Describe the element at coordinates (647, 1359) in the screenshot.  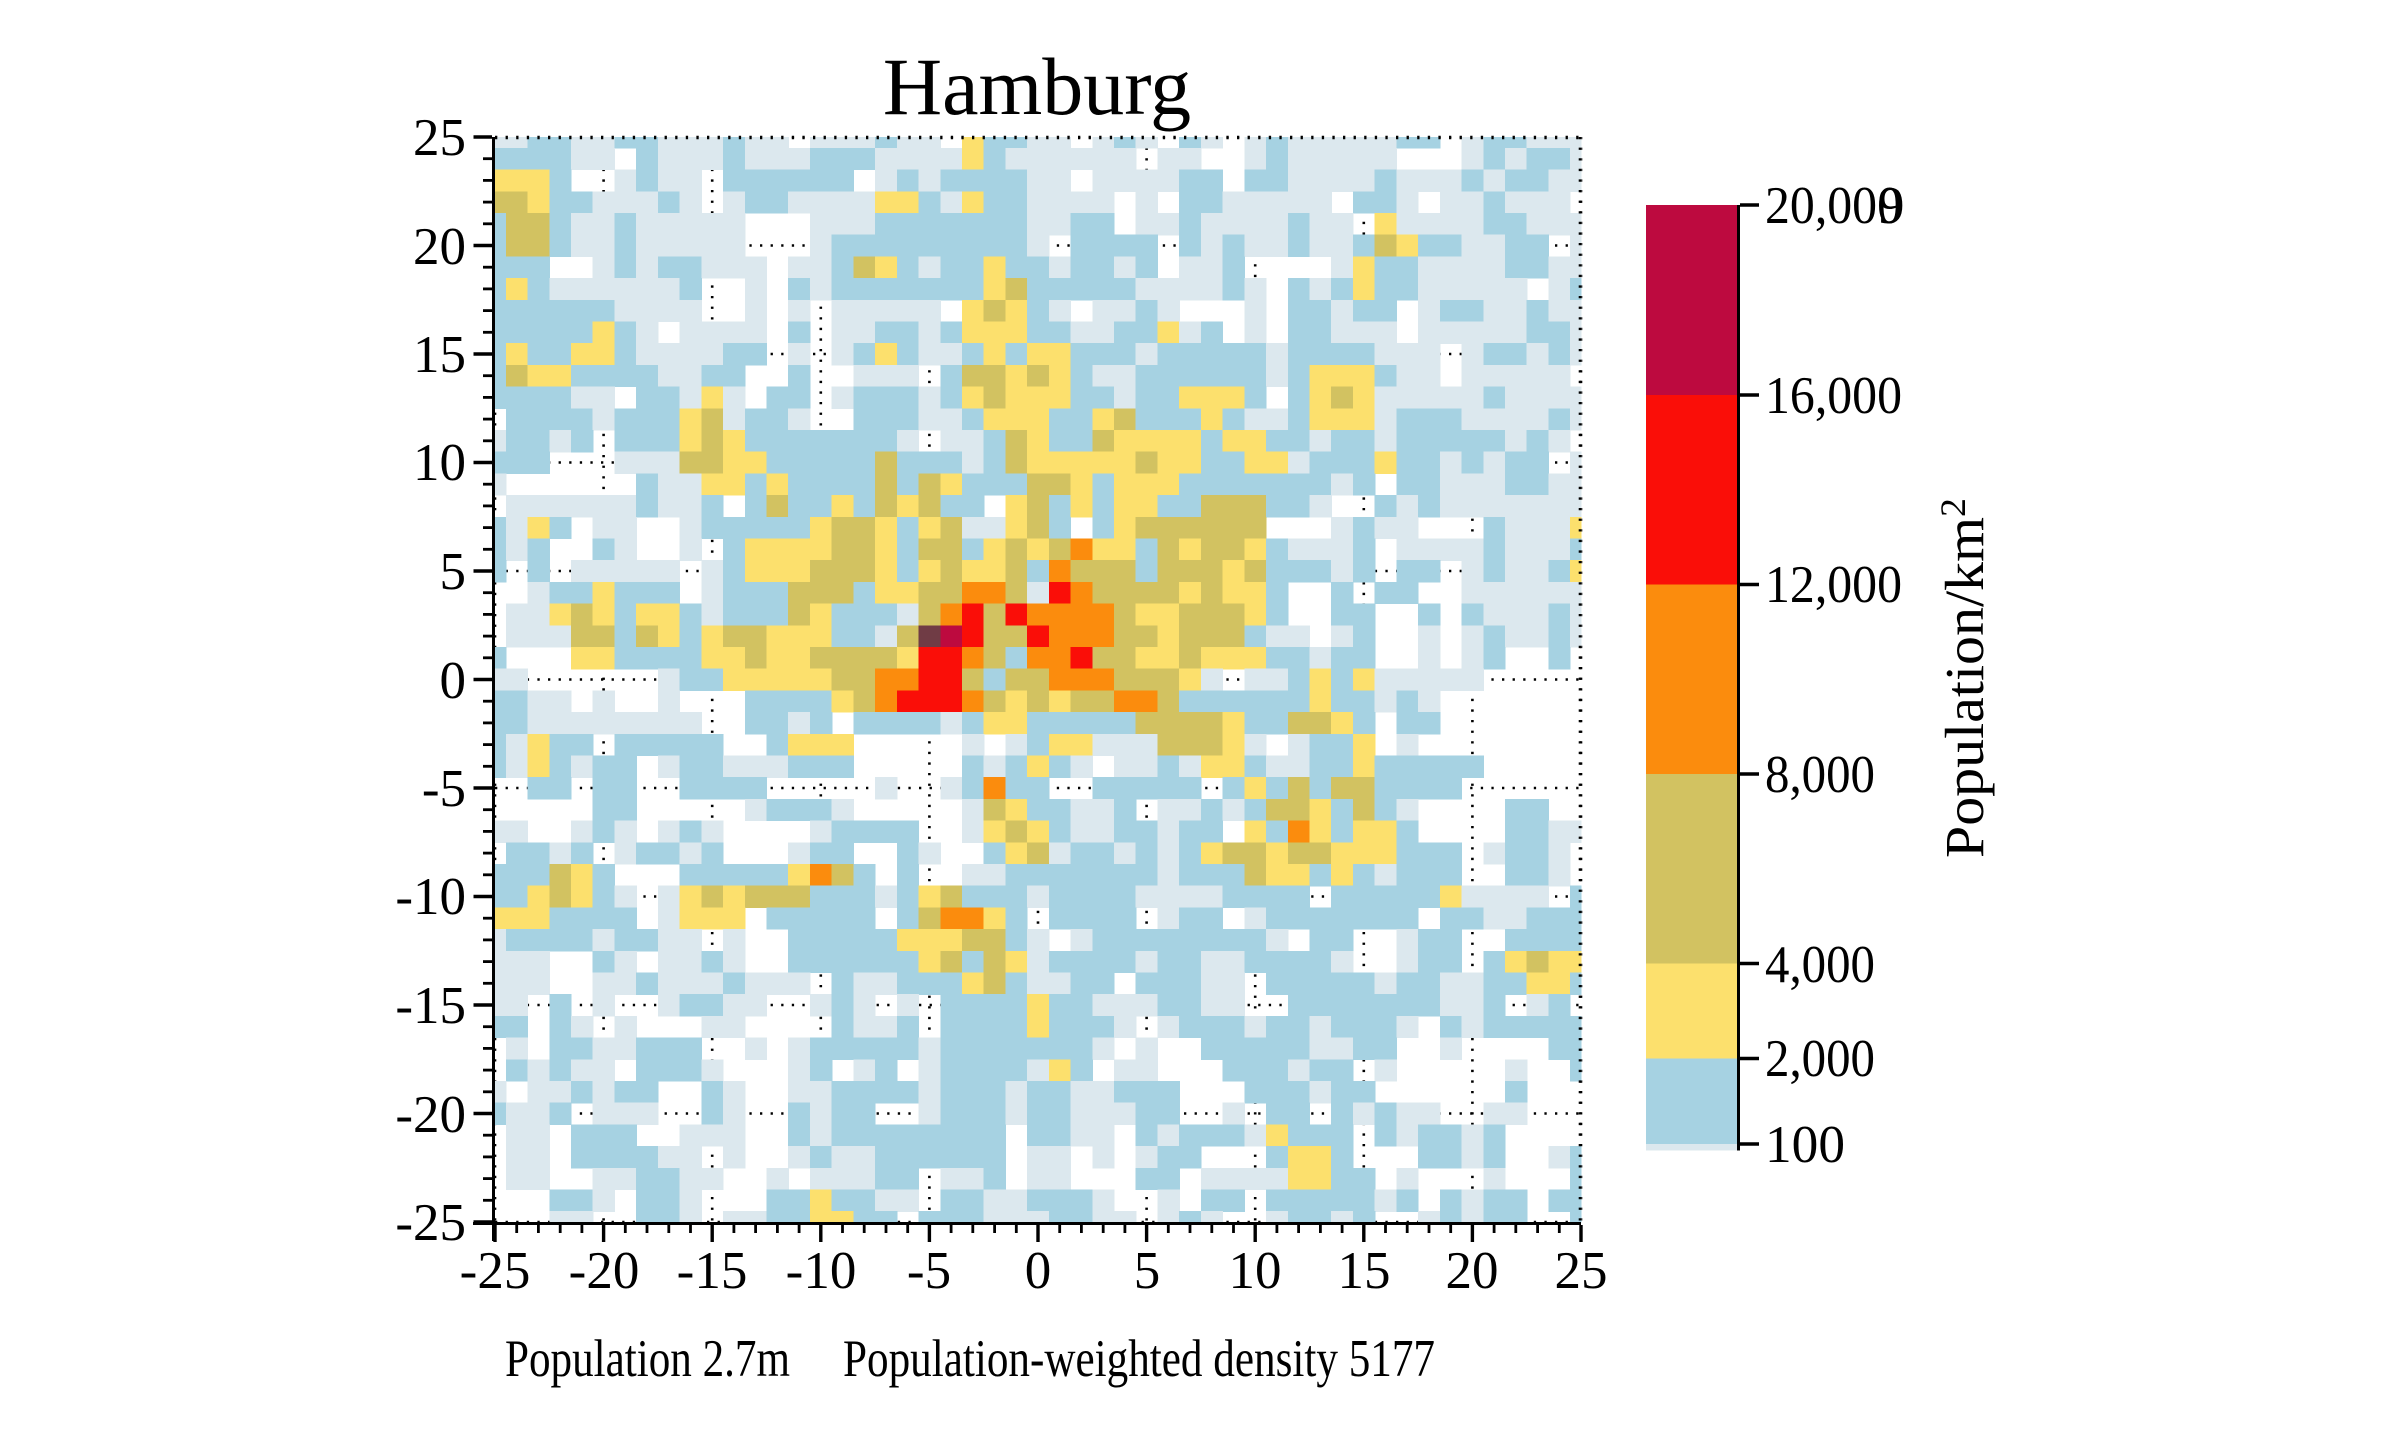
I see `svg-text: Population 2.7m` at that location.